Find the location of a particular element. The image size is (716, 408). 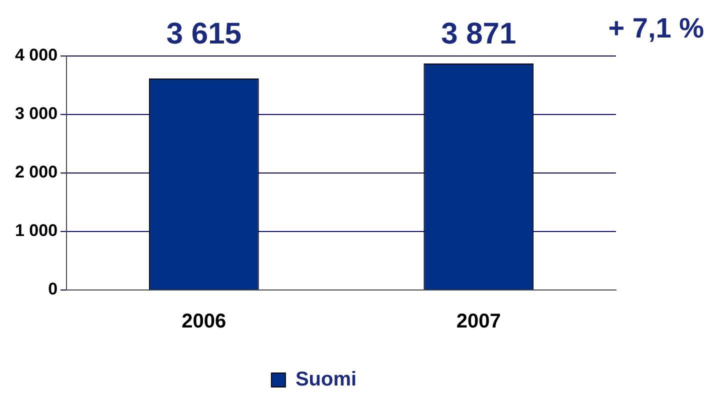

y-tick-label: 1 000 is located at coordinates (36, 230).